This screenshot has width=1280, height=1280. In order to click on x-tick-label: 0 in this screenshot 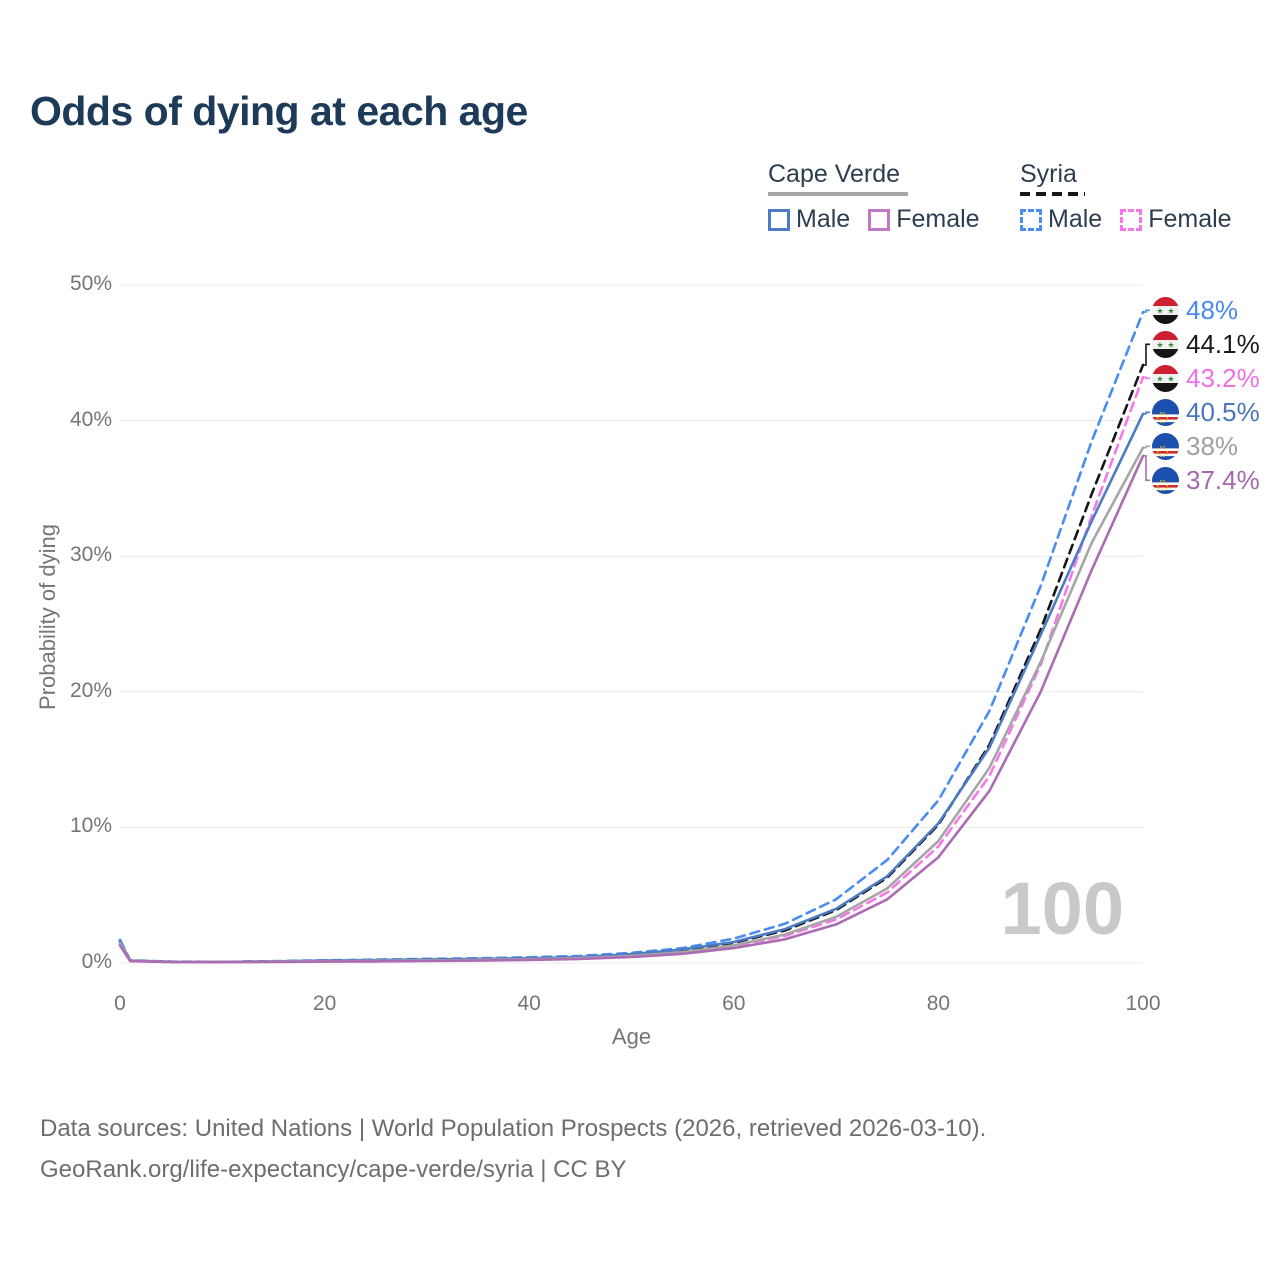, I will do `click(120, 1003)`.